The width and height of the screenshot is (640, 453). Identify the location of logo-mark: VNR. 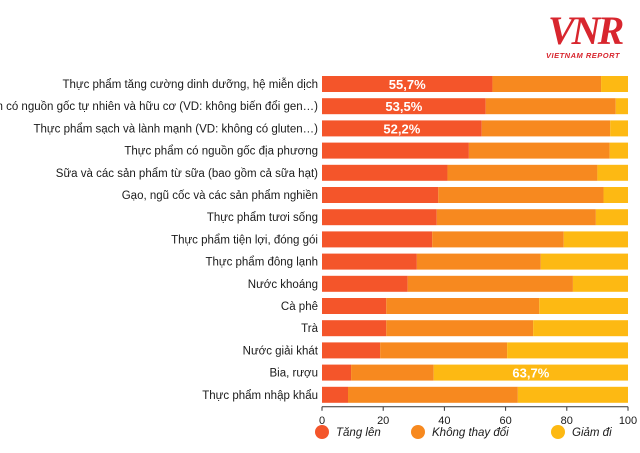
(586, 30).